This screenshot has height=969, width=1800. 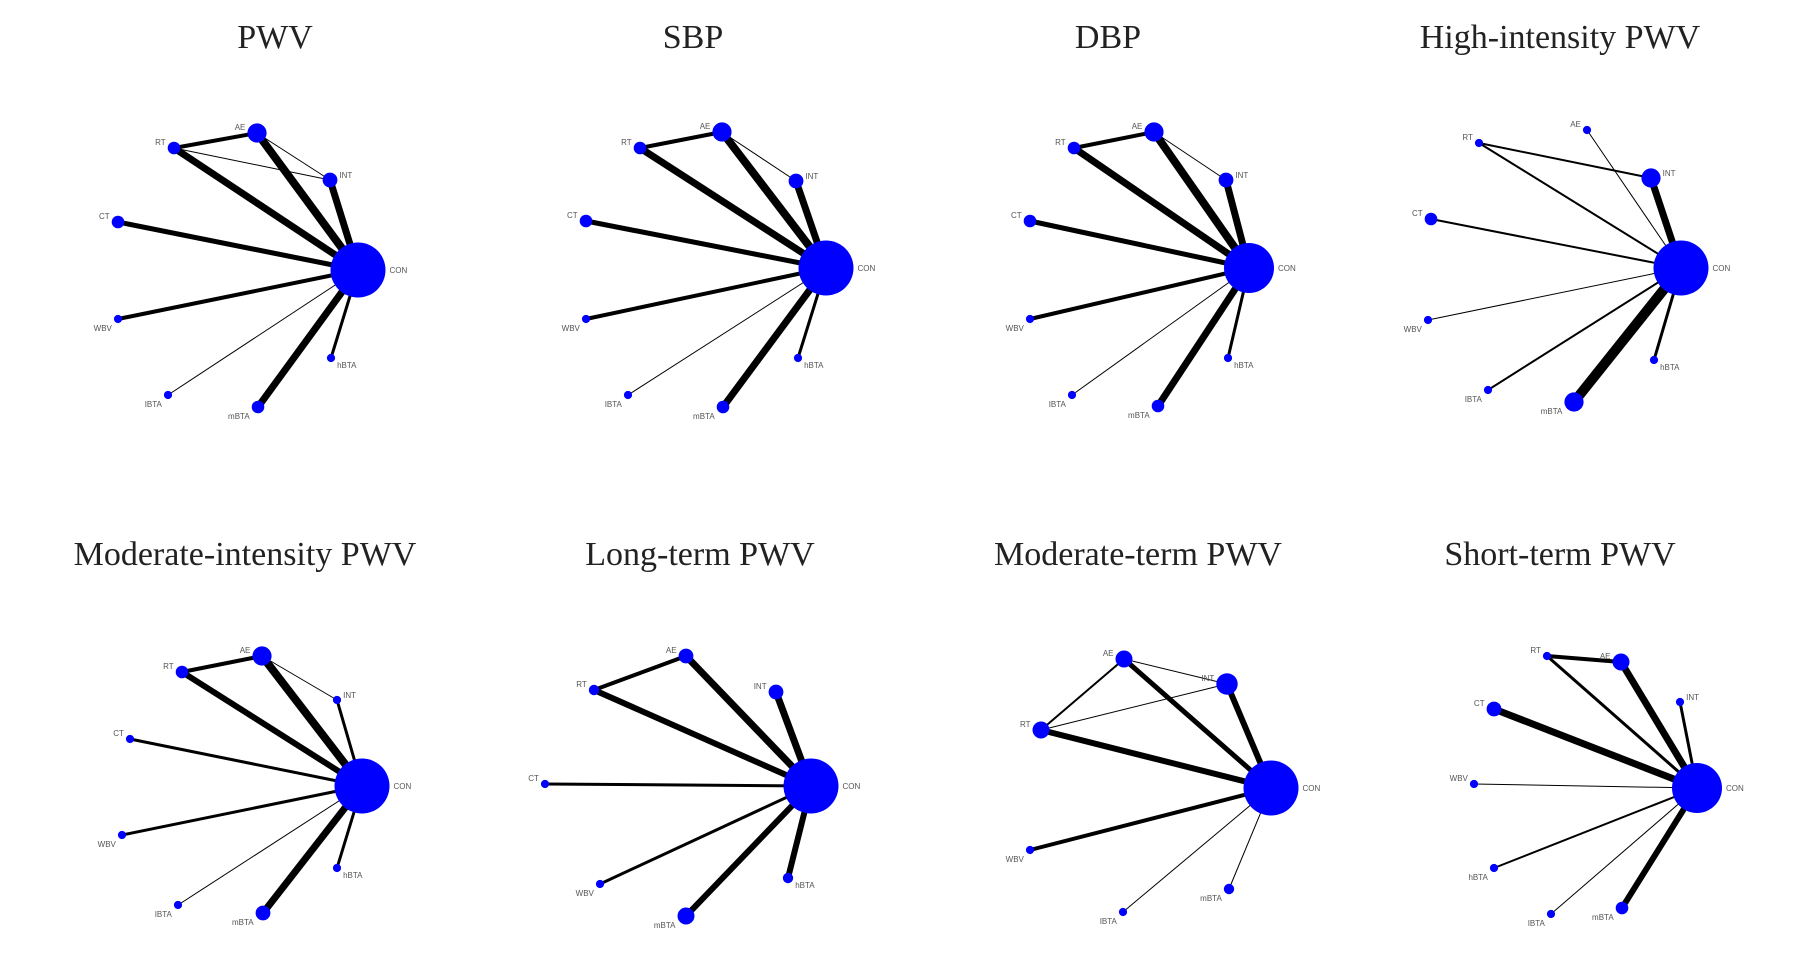 I want to click on panel-title: Moderate-term PWV, so click(x=1138, y=554).